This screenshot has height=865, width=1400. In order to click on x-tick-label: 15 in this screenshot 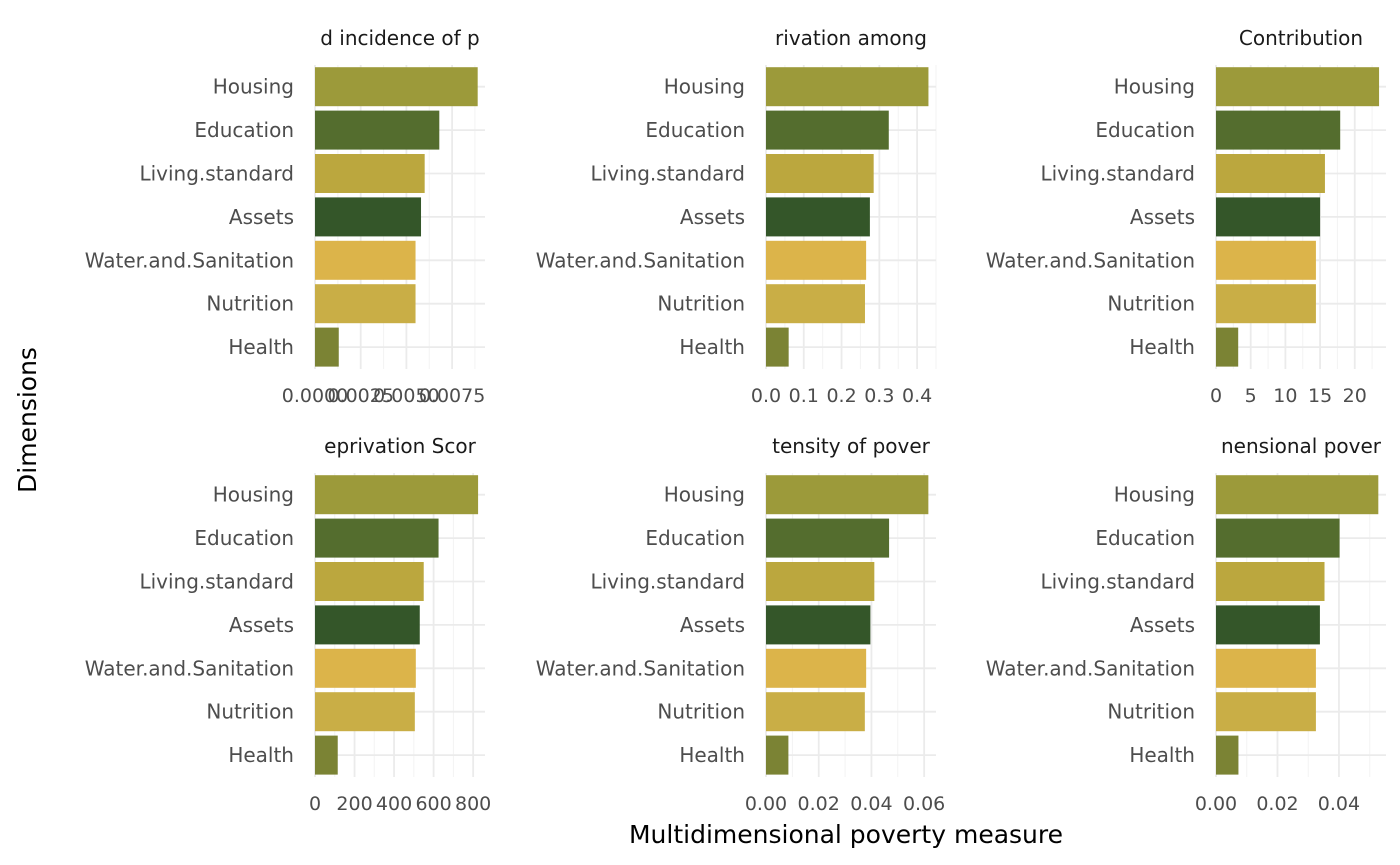, I will do `click(1320, 396)`.